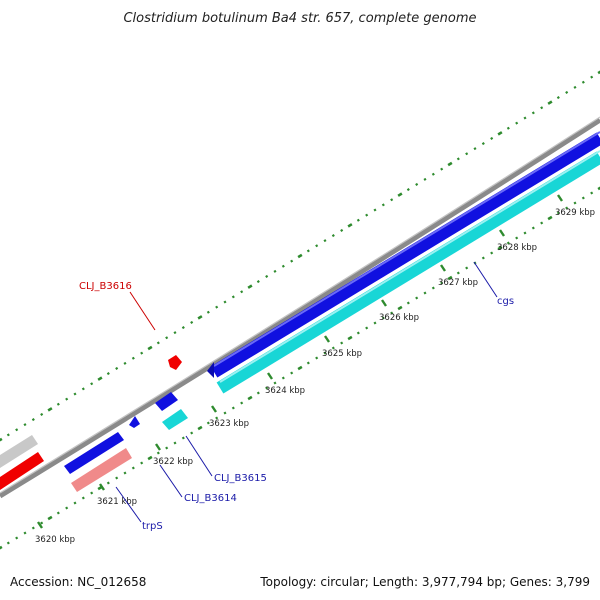 The height and width of the screenshot is (600, 600). I want to click on tick-label: 3628 kbp, so click(517, 248).